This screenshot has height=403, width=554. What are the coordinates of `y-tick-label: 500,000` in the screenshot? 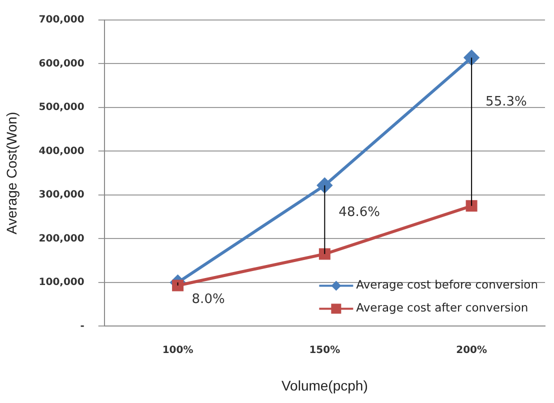 It's located at (61, 108).